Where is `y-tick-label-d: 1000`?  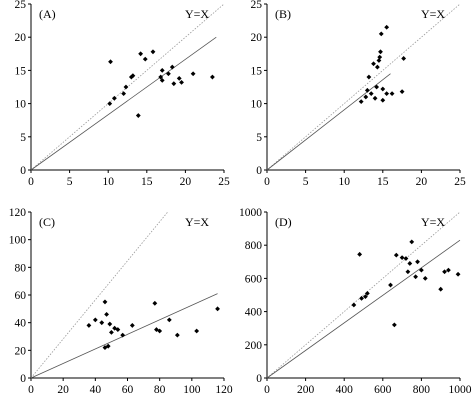 y-tick-label-d: 1000 is located at coordinates (250, 213).